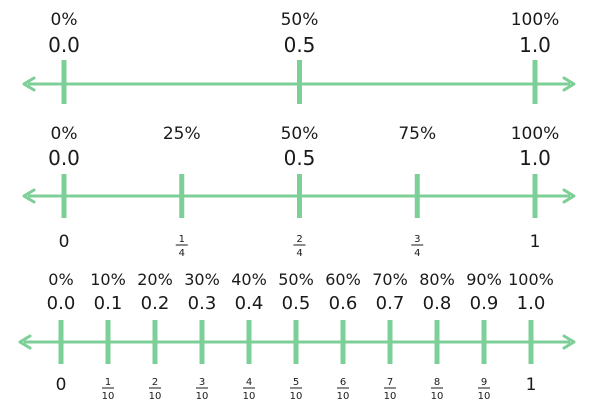  Describe the element at coordinates (484, 382) in the screenshot. I see `fraction-numerator: 9` at that location.